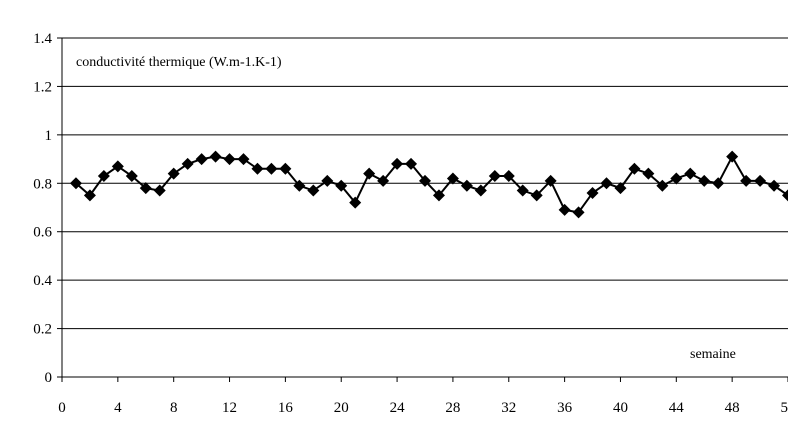 The width and height of the screenshot is (788, 422). I want to click on y-tick-label: 1.2, so click(42, 87).